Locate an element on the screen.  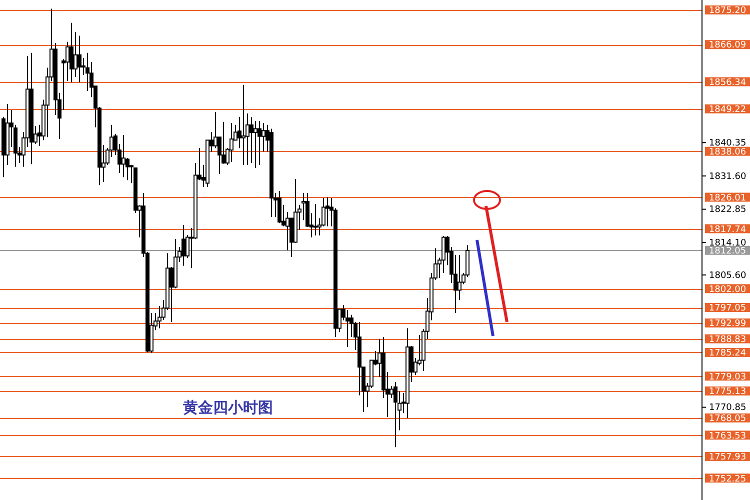
y-tick-label: 1840.35 is located at coordinates (727, 143).